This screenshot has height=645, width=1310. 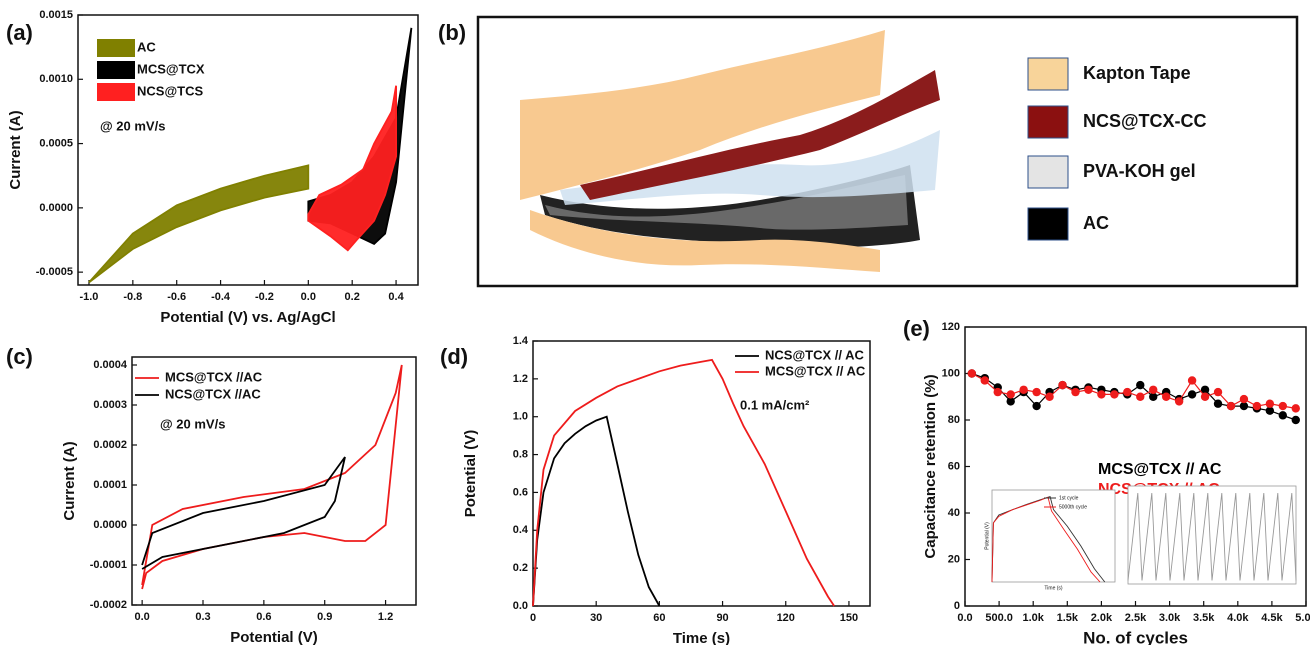 I want to click on y-tick-label: 120, so click(x=951, y=327).